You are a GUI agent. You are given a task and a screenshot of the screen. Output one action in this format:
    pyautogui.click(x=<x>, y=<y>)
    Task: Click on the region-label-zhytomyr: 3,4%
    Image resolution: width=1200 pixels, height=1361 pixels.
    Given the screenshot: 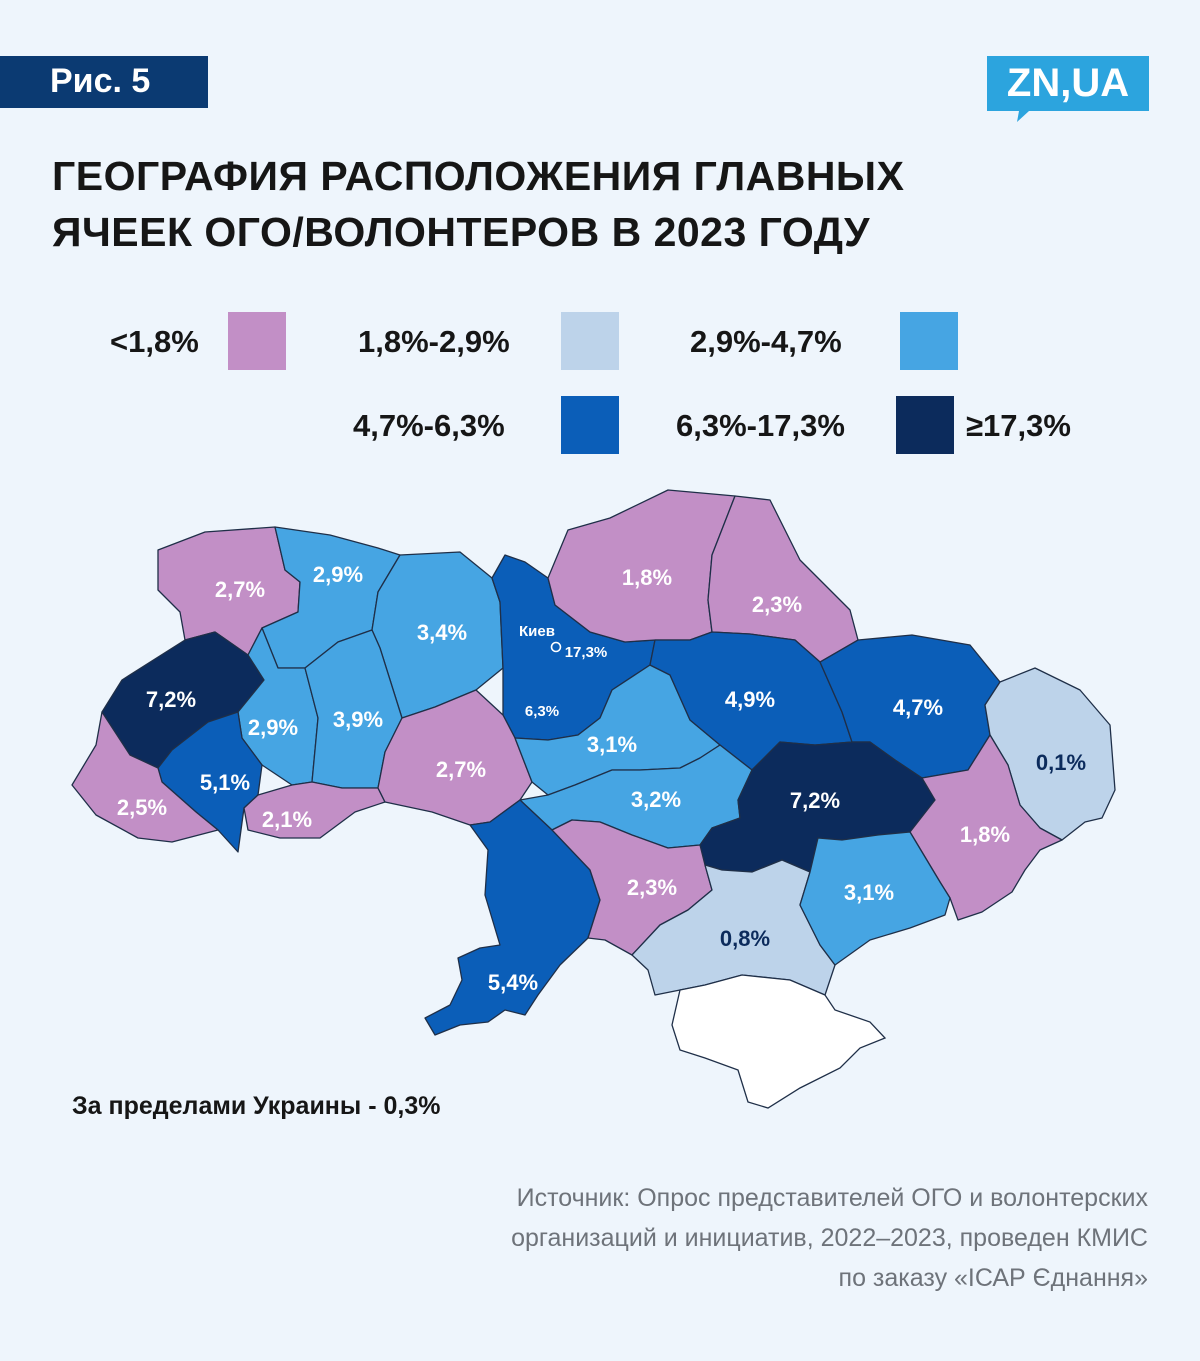 What is the action you would take?
    pyautogui.click(x=442, y=632)
    